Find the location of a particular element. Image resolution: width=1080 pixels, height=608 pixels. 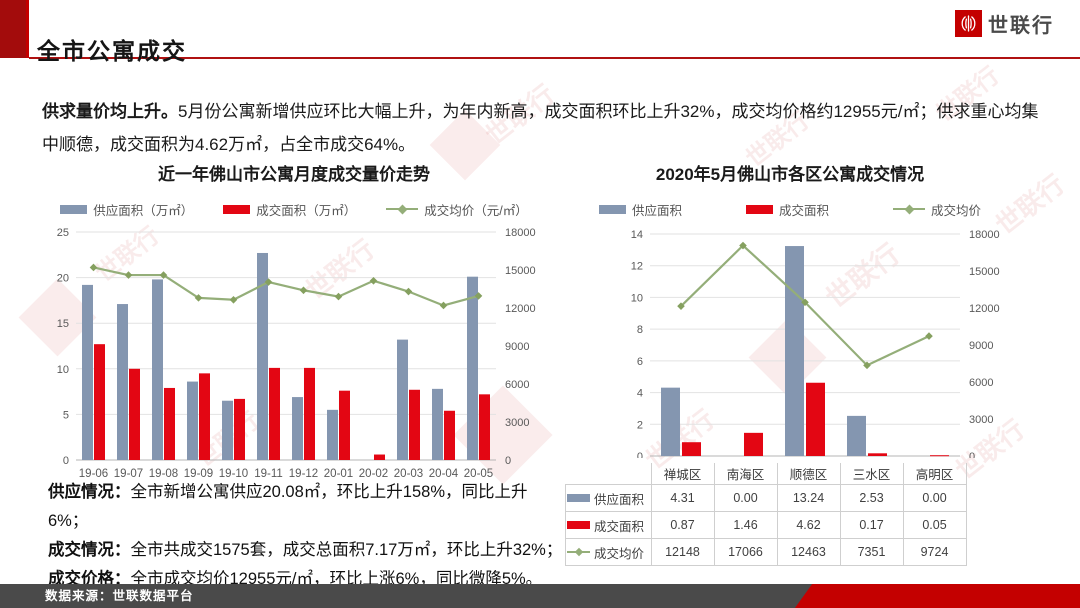

monthly-chart-legend: 供应面积（万㎡） 成交面积（万㎡） 成交均价（元/㎡） is located at coordinates (294, 209).